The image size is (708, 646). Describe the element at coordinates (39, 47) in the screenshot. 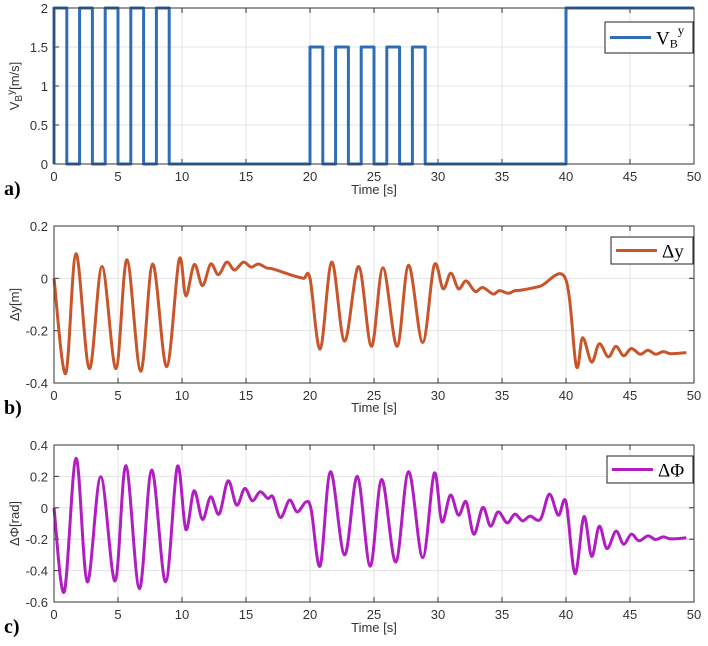

I see `y-tick-label: 1.5` at that location.